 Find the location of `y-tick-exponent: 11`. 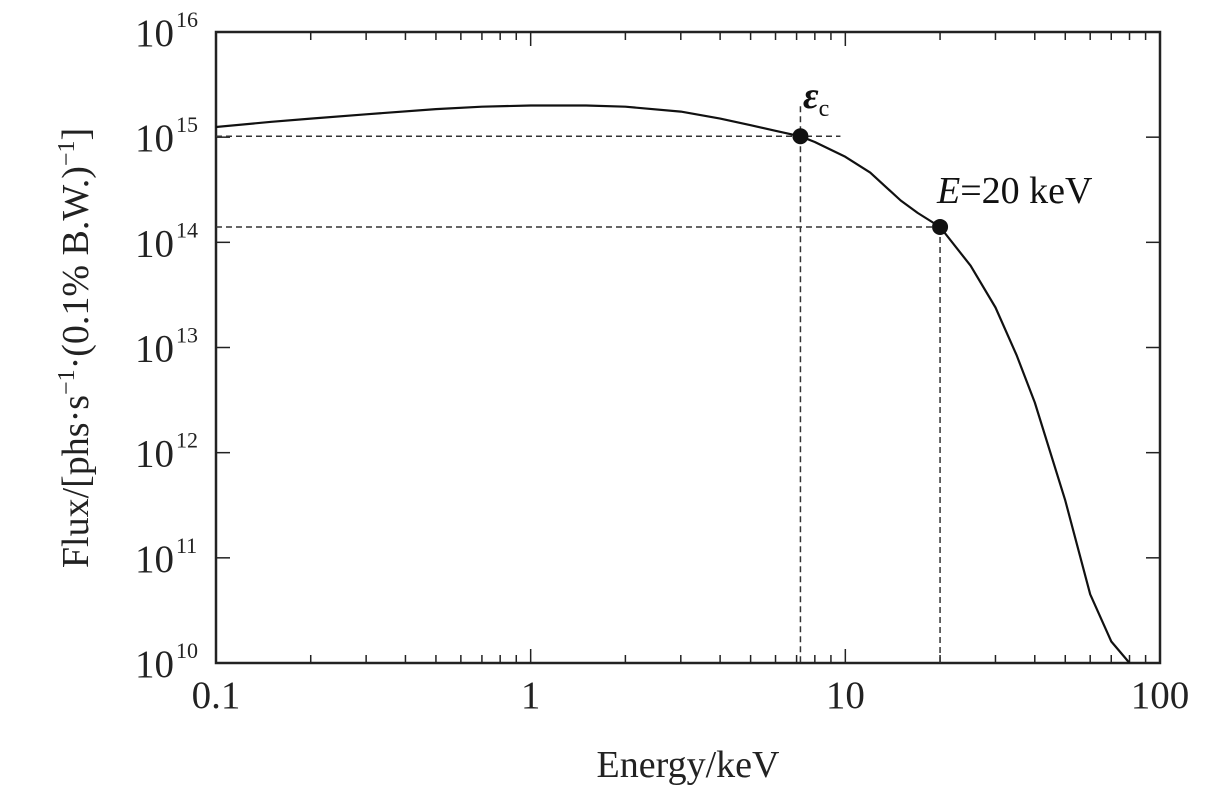

y-tick-exponent: 11 is located at coordinates (186, 545).